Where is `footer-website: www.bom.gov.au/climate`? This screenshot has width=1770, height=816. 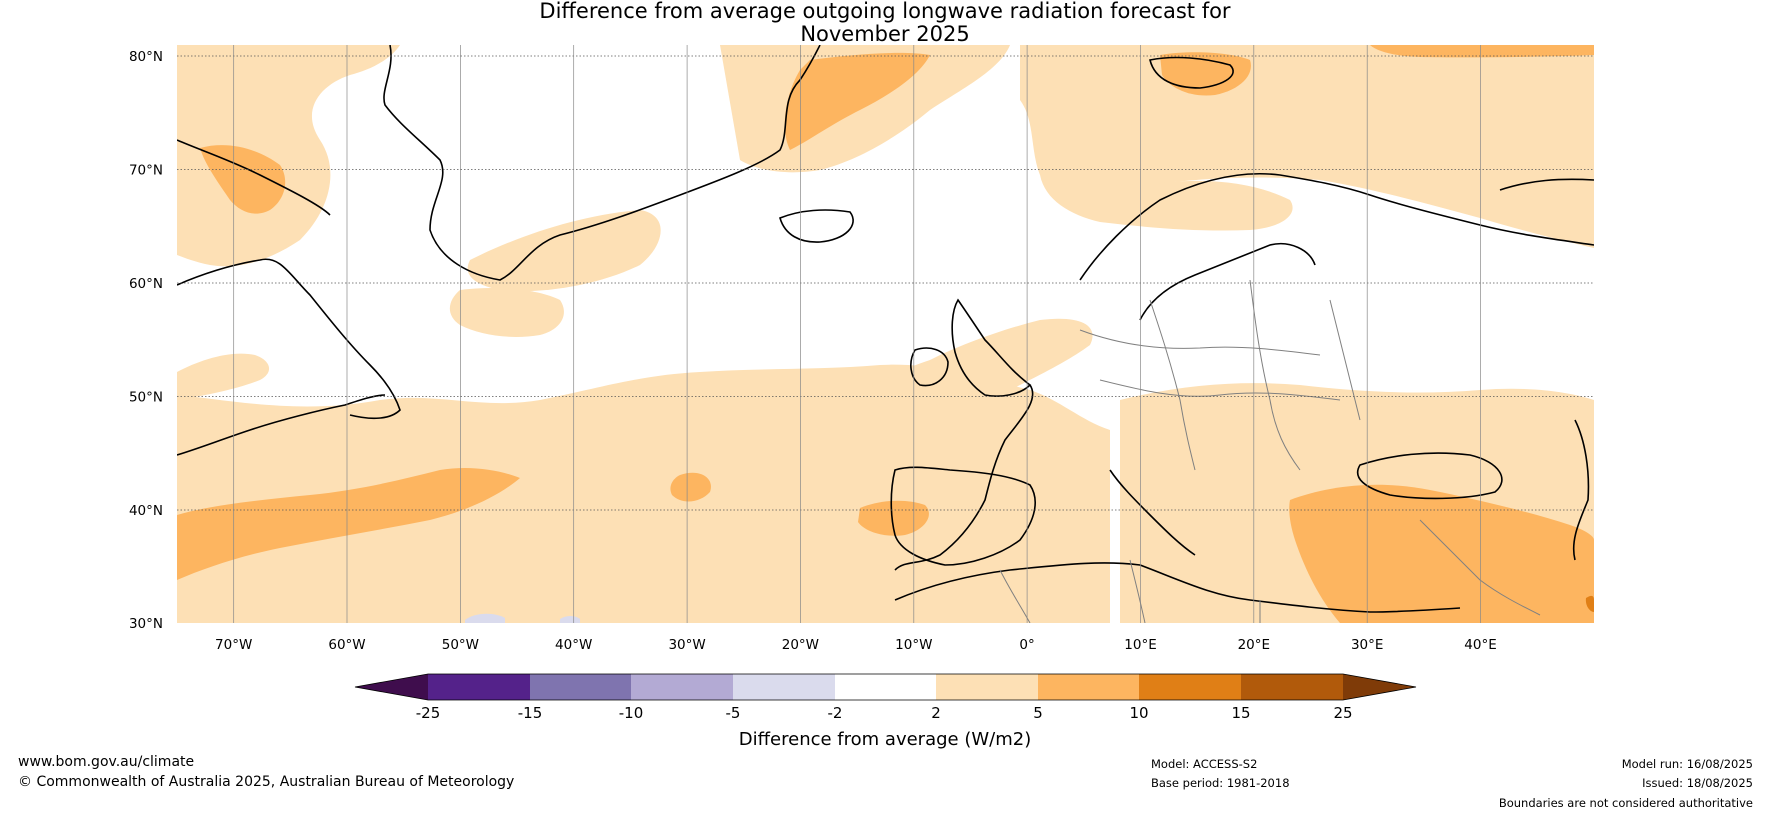 footer-website: www.bom.gov.au/climate is located at coordinates (106, 762).